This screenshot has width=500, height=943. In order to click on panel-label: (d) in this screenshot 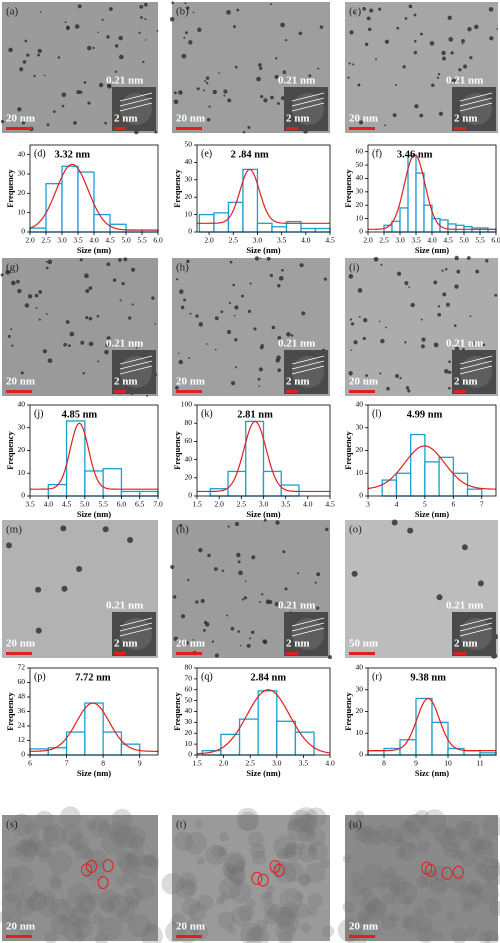, I will do `click(40, 153)`.